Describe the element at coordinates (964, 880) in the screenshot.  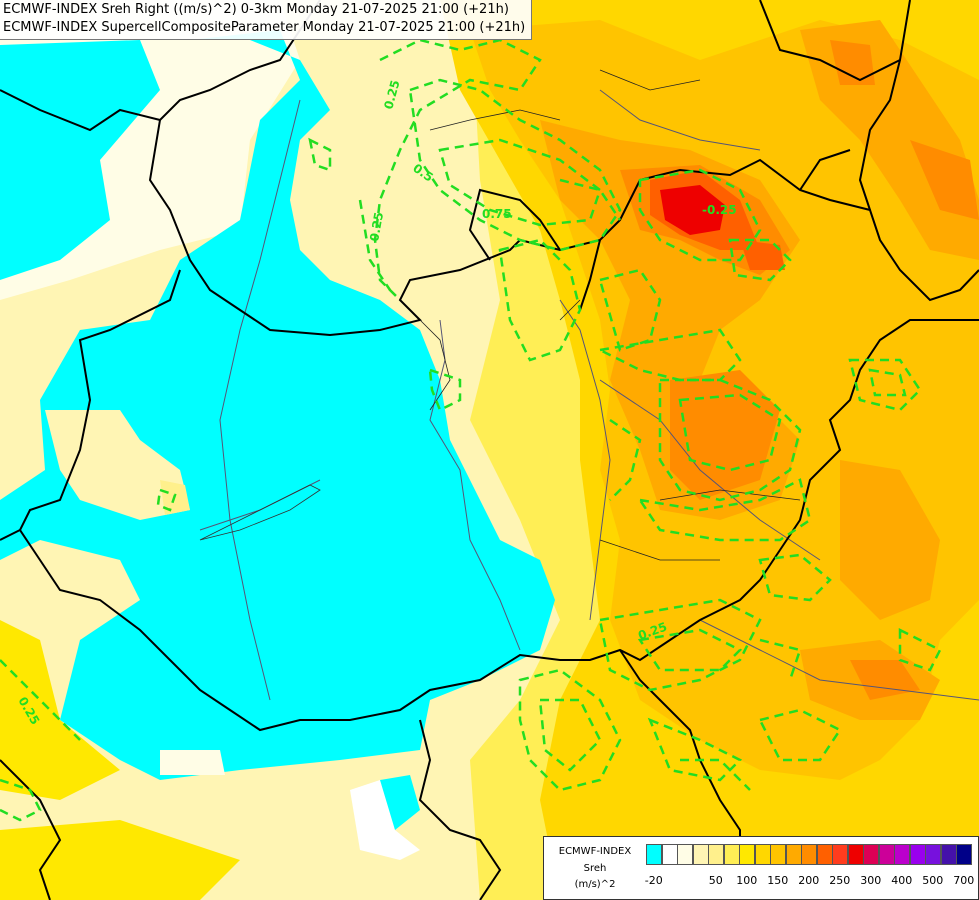
I see `legend-tick-label: 700` at that location.